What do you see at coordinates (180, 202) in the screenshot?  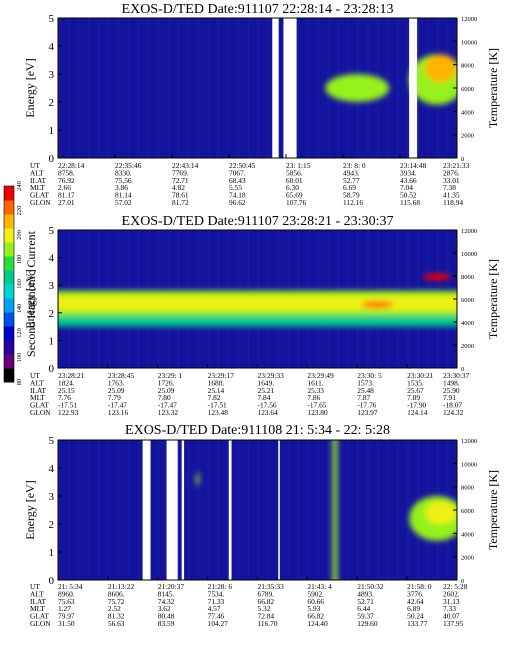 I see `orbit-value: 81.72` at bounding box center [180, 202].